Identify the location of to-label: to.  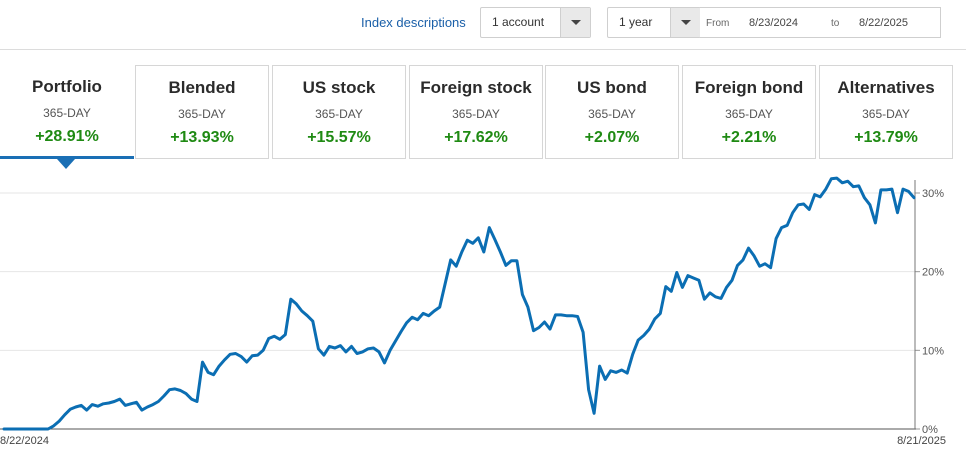
(835, 23).